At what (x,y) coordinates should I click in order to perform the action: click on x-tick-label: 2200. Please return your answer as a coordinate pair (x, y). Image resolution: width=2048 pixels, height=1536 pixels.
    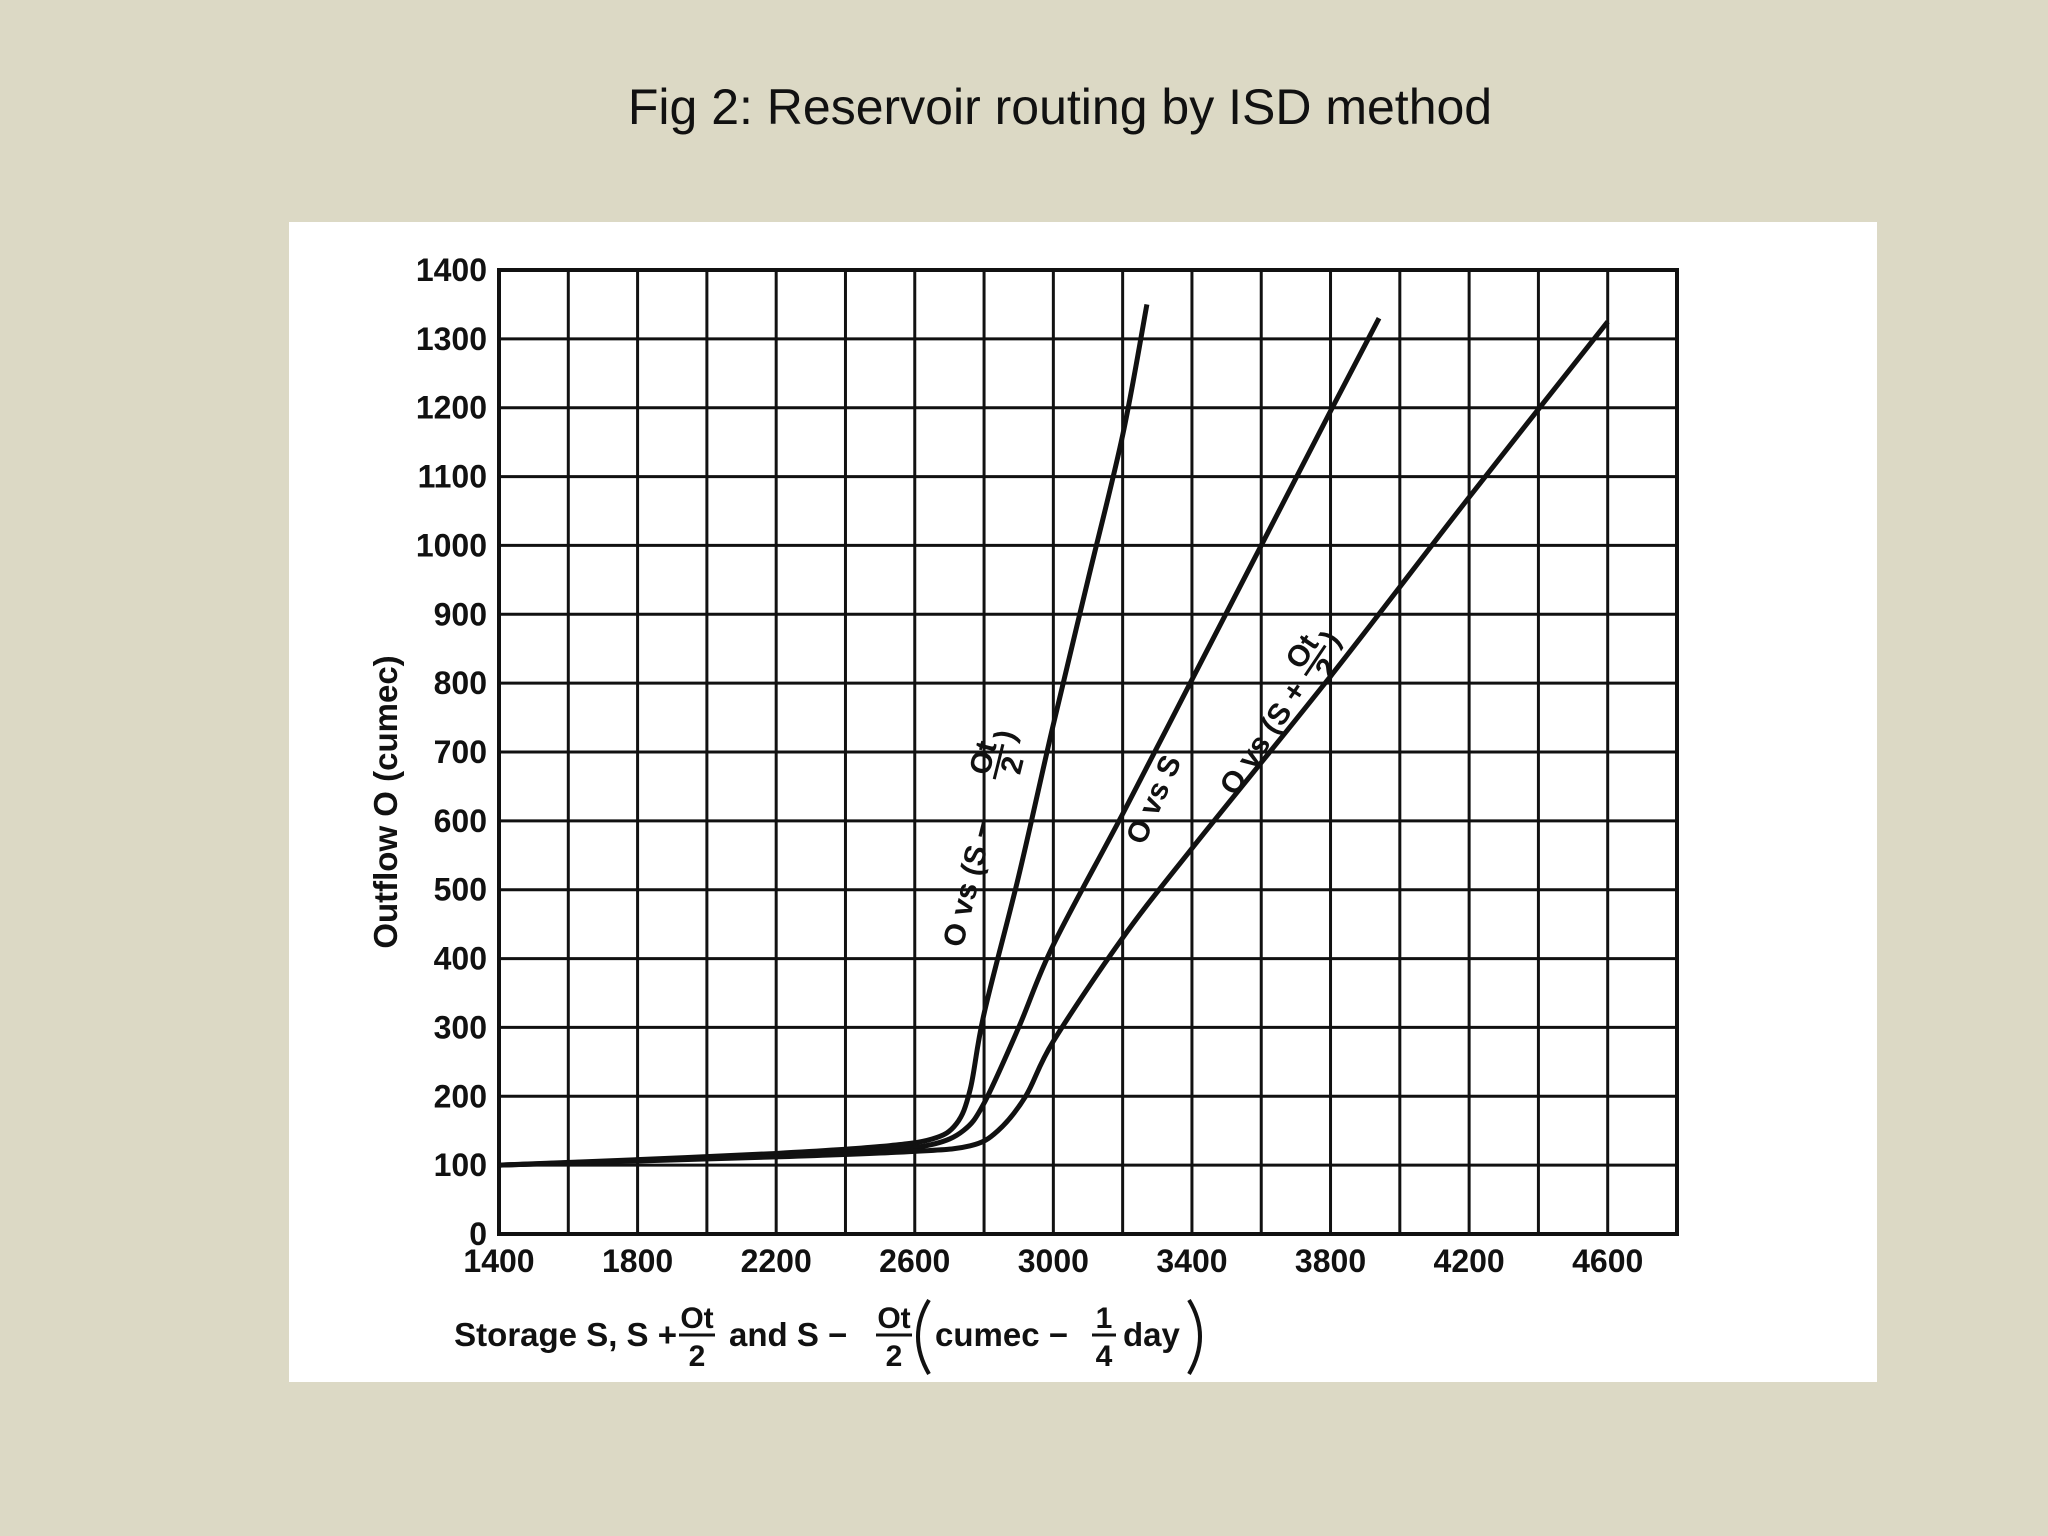
    Looking at the image, I should click on (776, 1261).